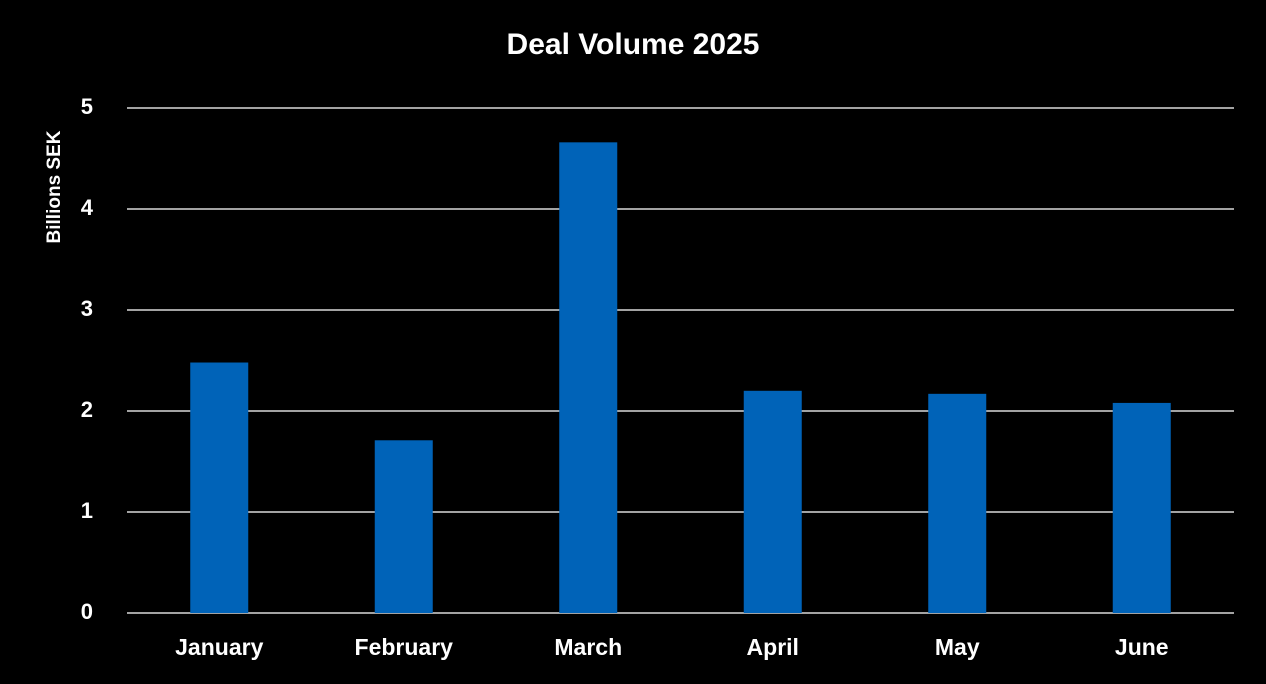 This screenshot has height=684, width=1266. What do you see at coordinates (87, 409) in the screenshot?
I see `y-tick-label: 2` at bounding box center [87, 409].